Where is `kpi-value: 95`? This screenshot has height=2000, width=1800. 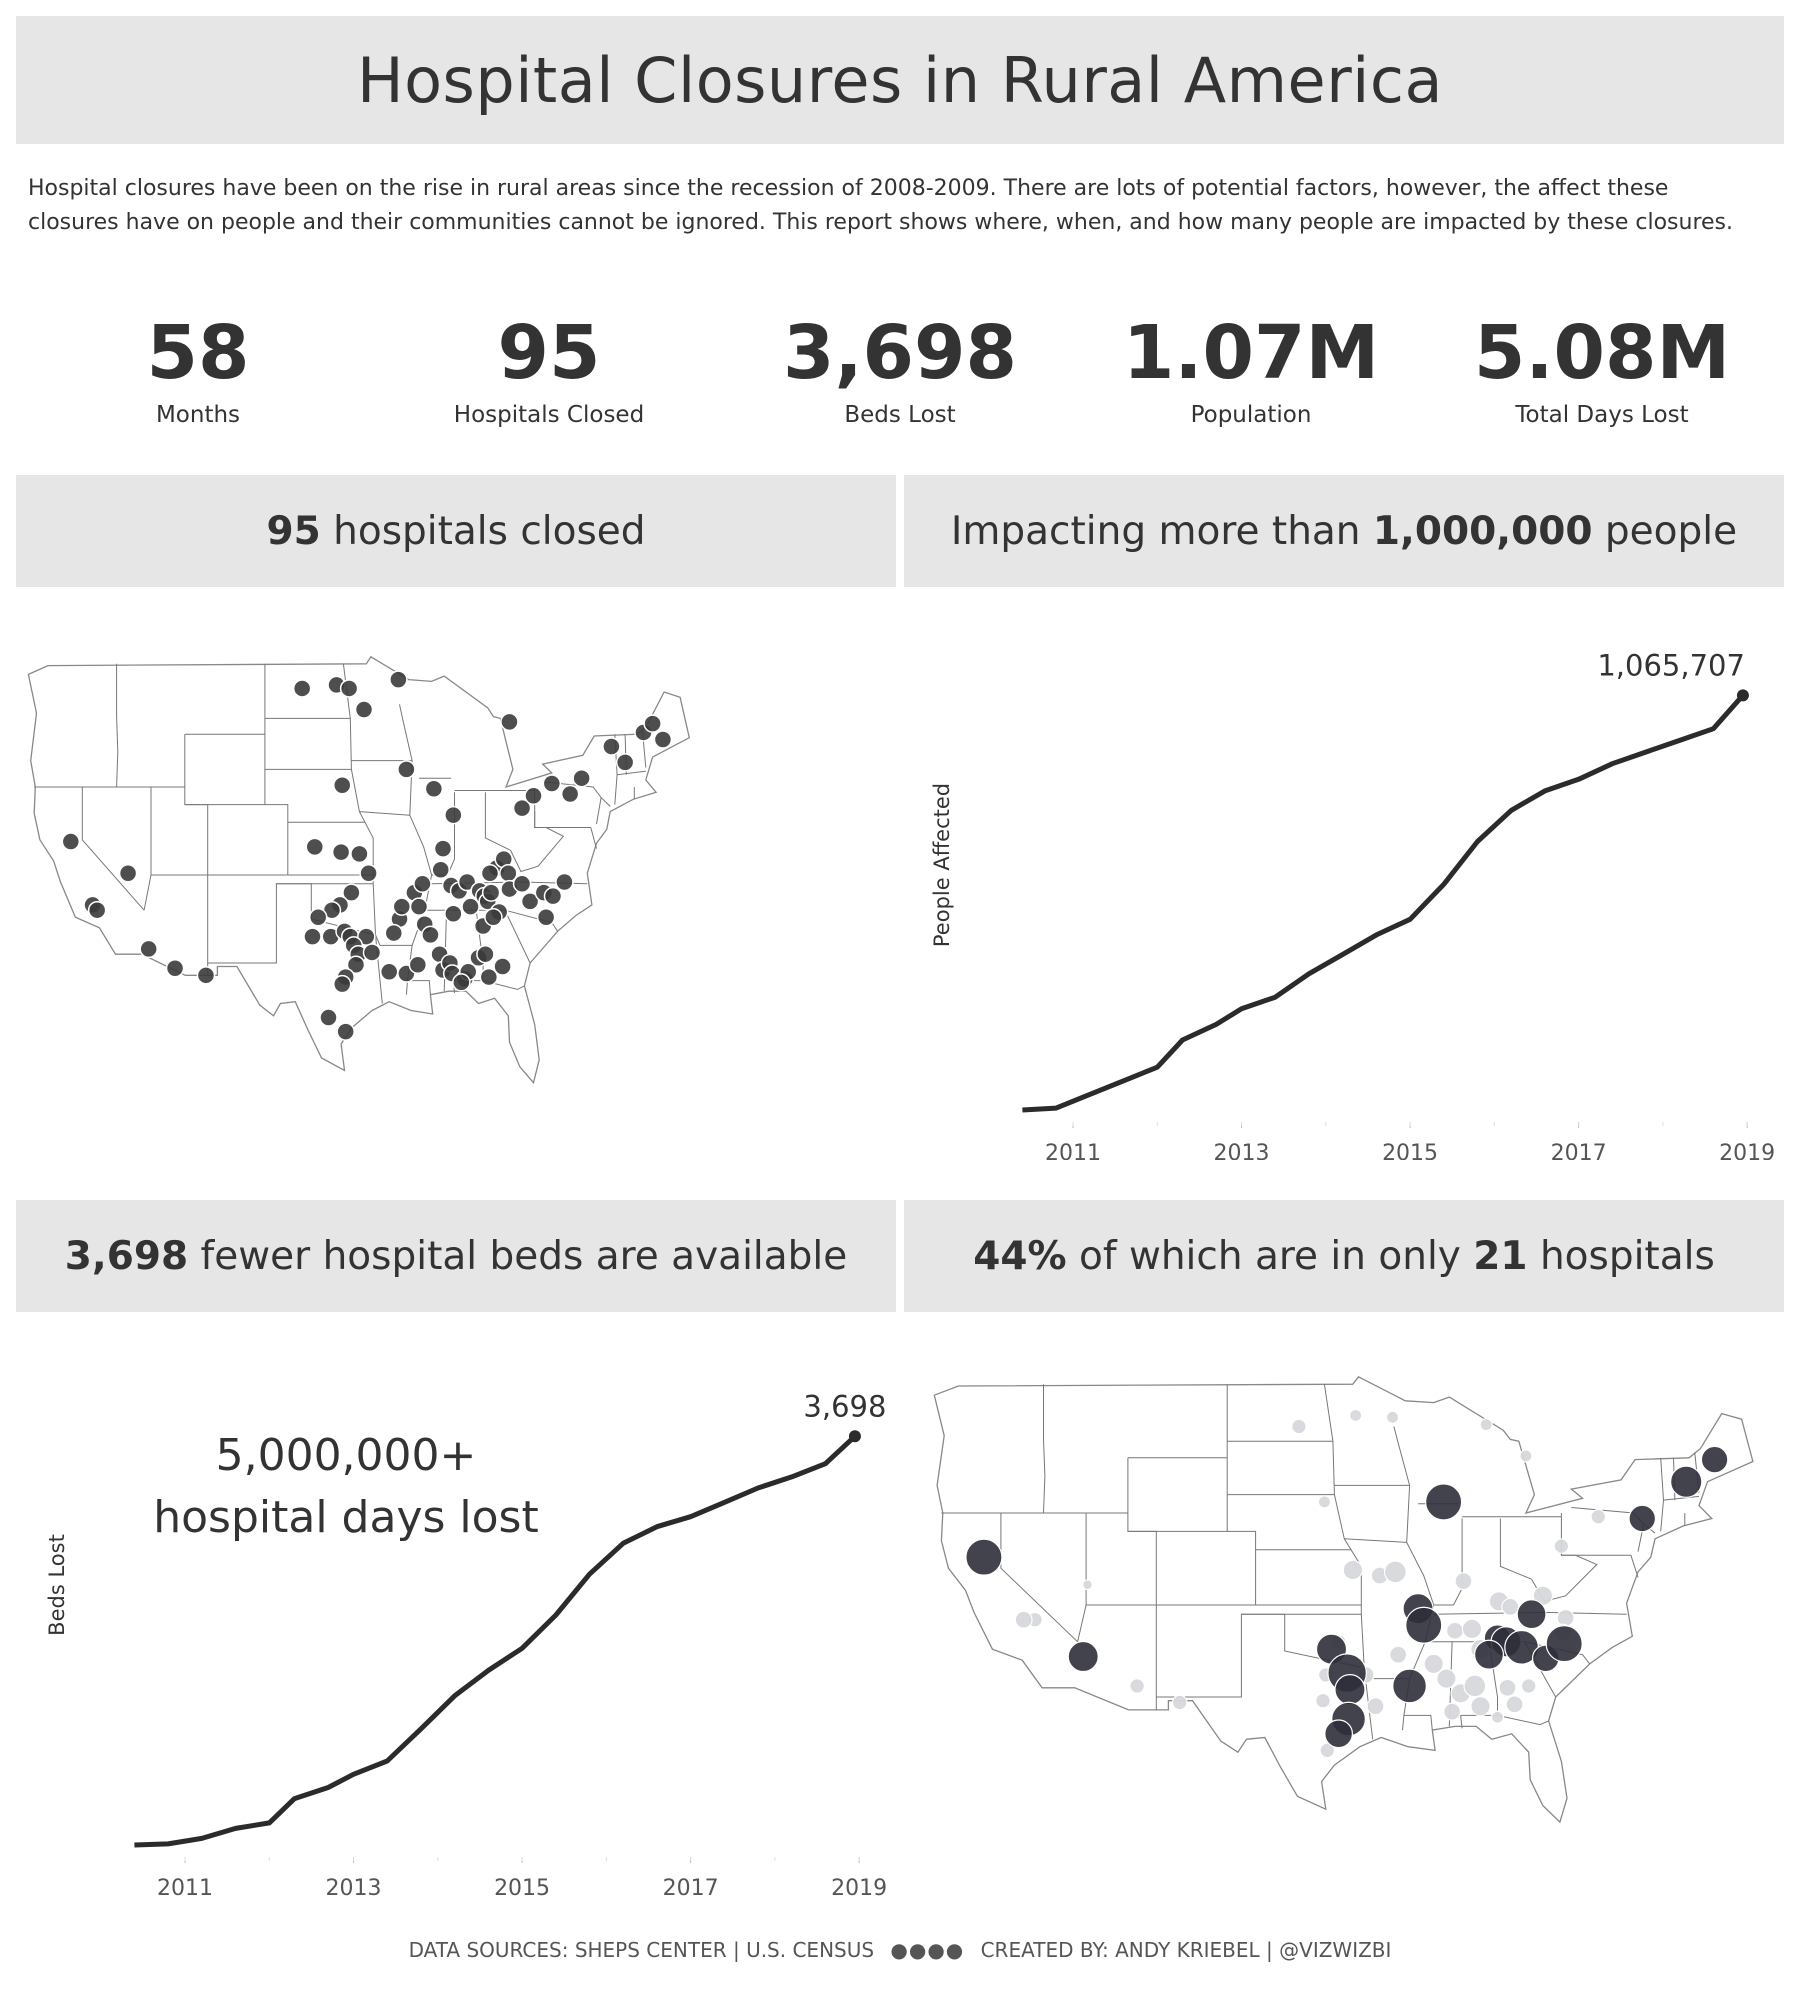 kpi-value: 95 is located at coordinates (549, 353).